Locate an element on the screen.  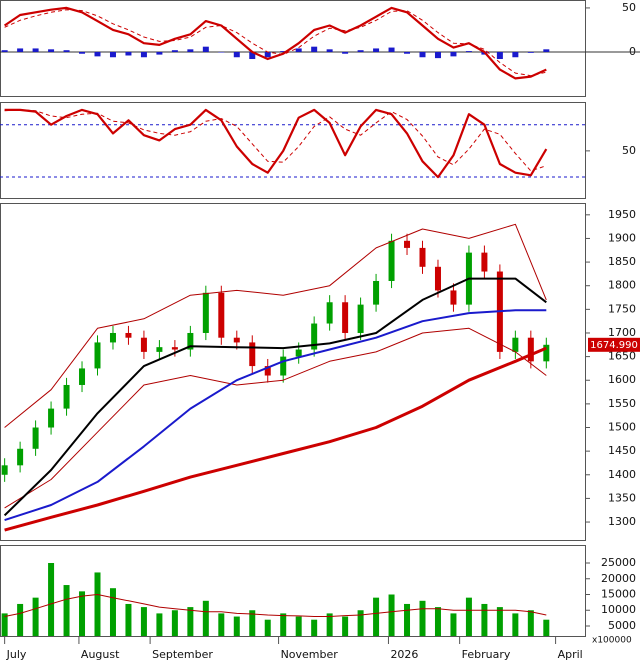
y-tick-label: 1800 is located at coordinates (622, 285).